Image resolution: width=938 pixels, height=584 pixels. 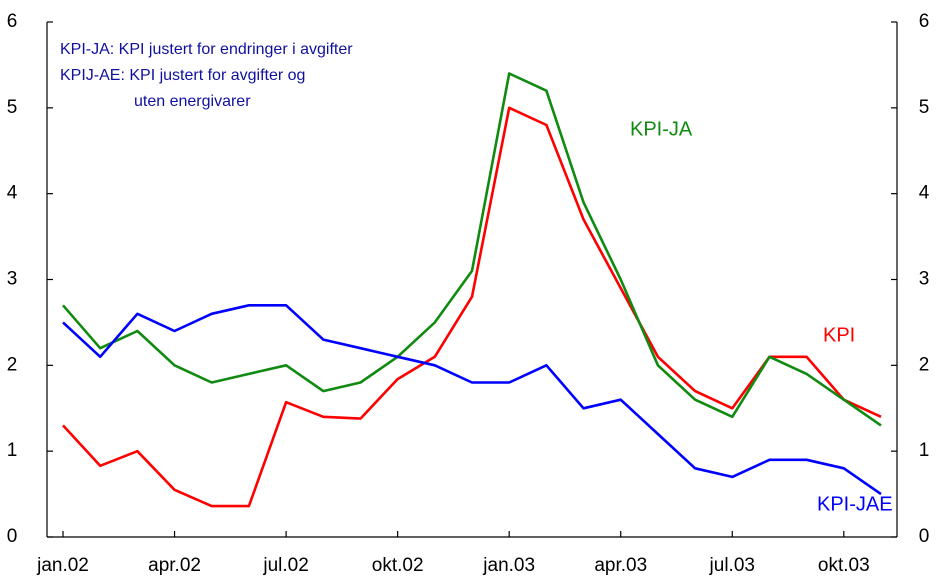 I want to click on x-tick-label: jul.03, so click(x=732, y=565).